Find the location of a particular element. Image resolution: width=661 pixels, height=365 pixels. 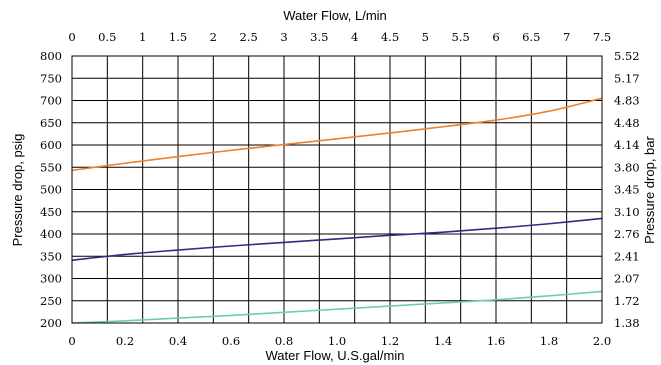

x-top-tick-label: 7.5 is located at coordinates (602, 37).